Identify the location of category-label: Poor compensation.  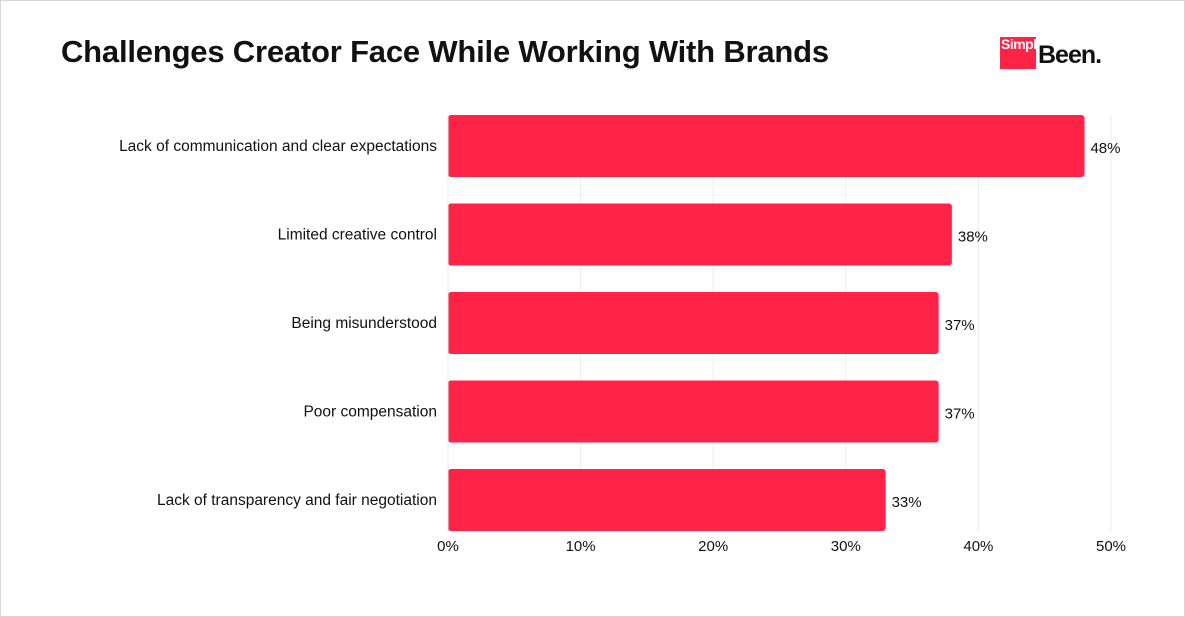
(370, 412).